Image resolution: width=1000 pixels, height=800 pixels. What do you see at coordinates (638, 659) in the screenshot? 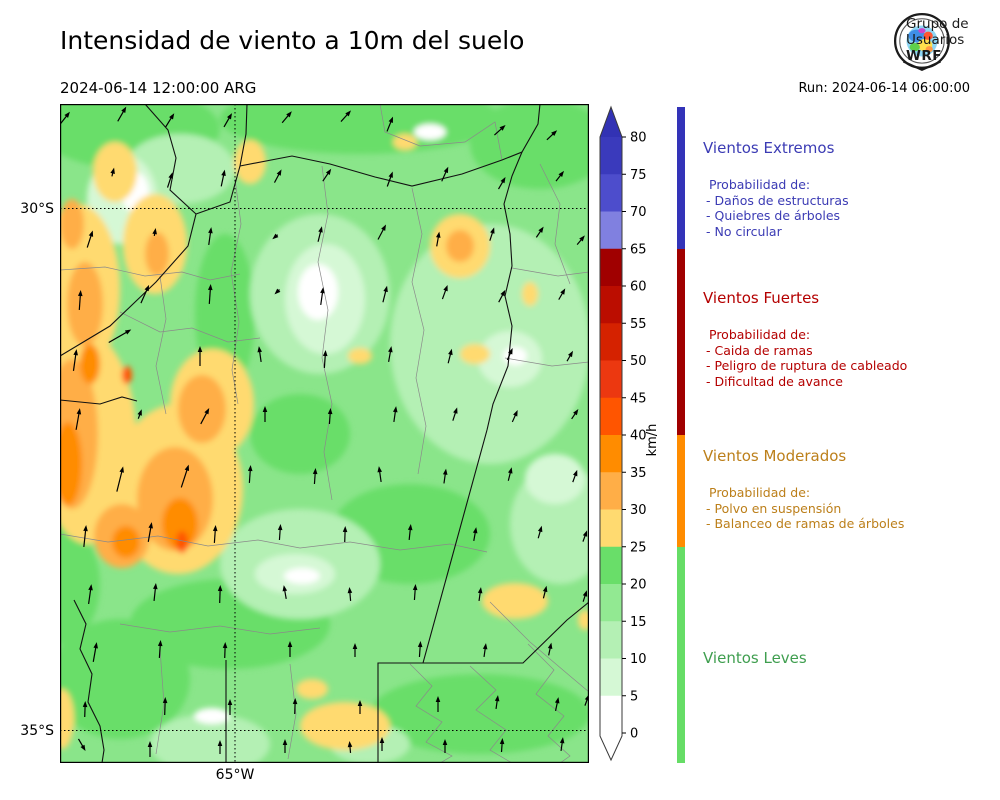
I see `colorbar-tick-label: 10` at bounding box center [638, 659].